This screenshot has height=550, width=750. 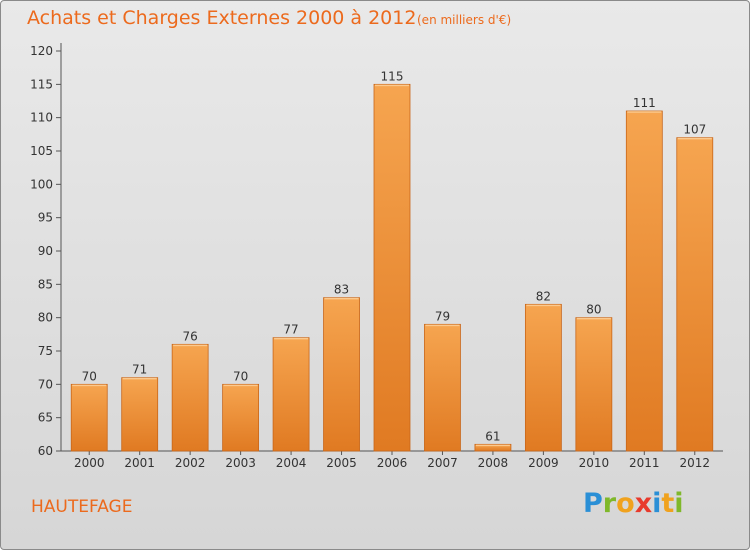 What do you see at coordinates (593, 310) in the screenshot?
I see `data-label-2010: 80` at bounding box center [593, 310].